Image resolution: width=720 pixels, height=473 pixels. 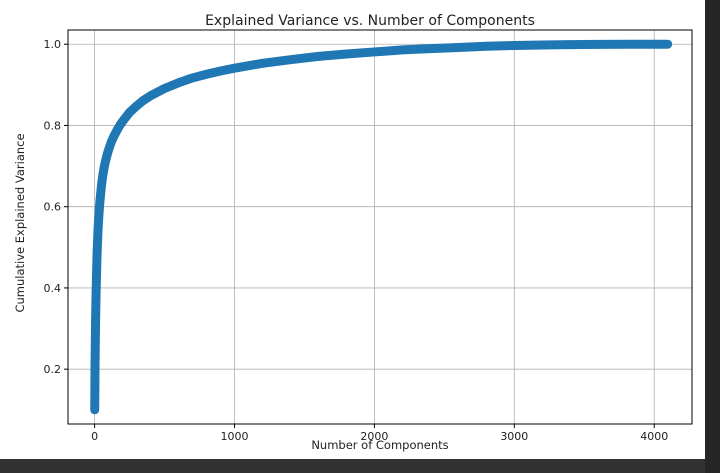 I want to click on y-tick-label: 0.8, so click(x=53, y=125).